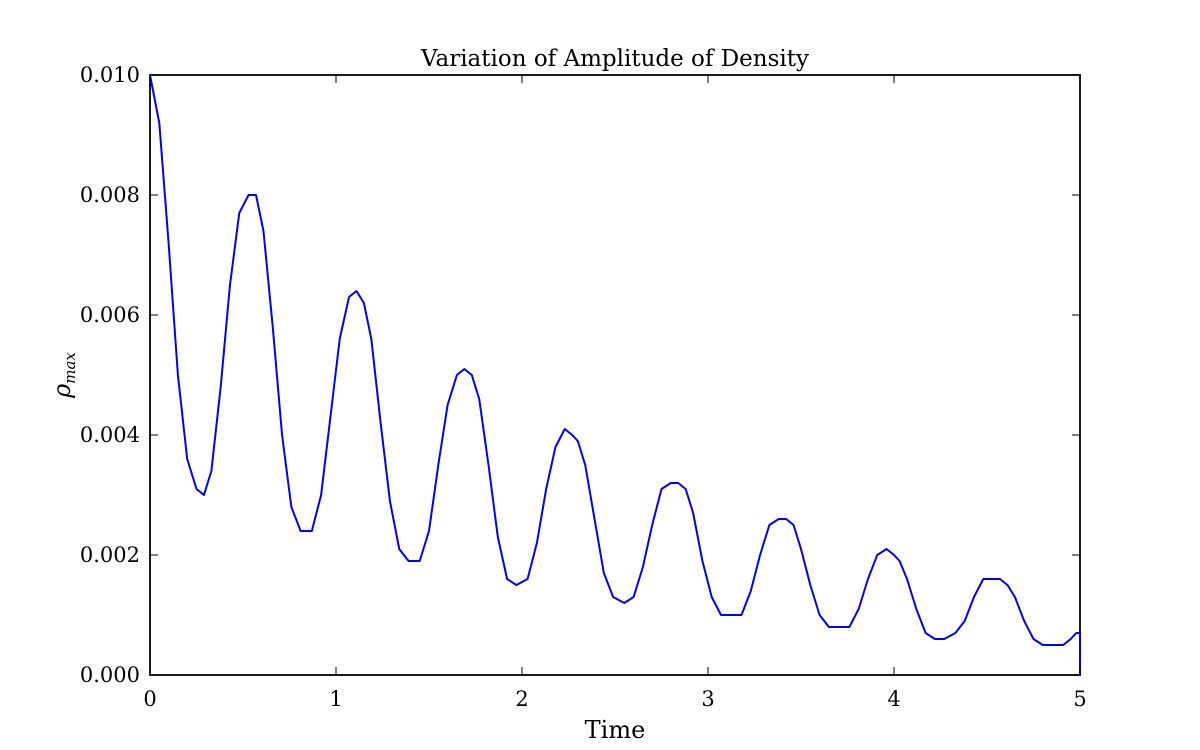  What do you see at coordinates (62, 391) in the screenshot?
I see `y-axis-label-base: ρ` at bounding box center [62, 391].